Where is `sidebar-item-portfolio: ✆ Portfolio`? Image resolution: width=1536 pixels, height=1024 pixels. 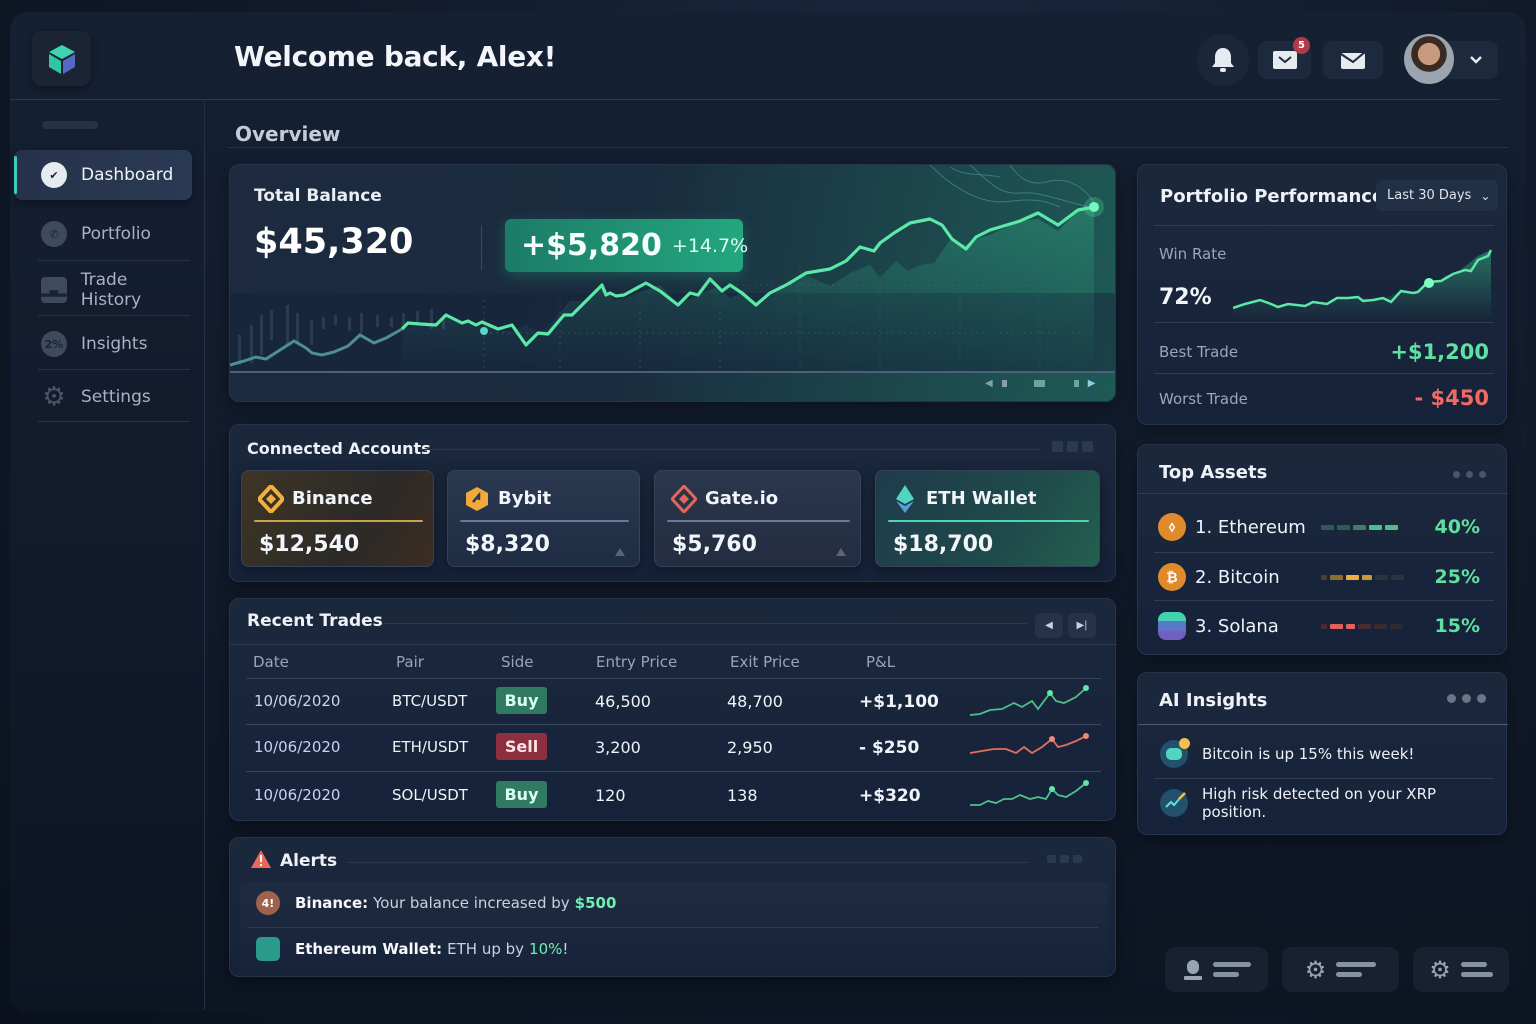 sidebar-item-portfolio: ✆ Portfolio is located at coordinates (103, 234).